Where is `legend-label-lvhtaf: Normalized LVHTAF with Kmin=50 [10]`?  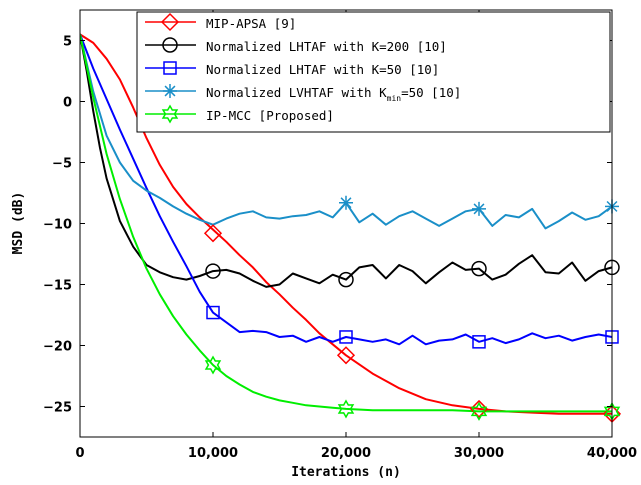 legend-label-lvhtaf: Normalized LVHTAF with Kmin=50 [10] is located at coordinates (333, 94).